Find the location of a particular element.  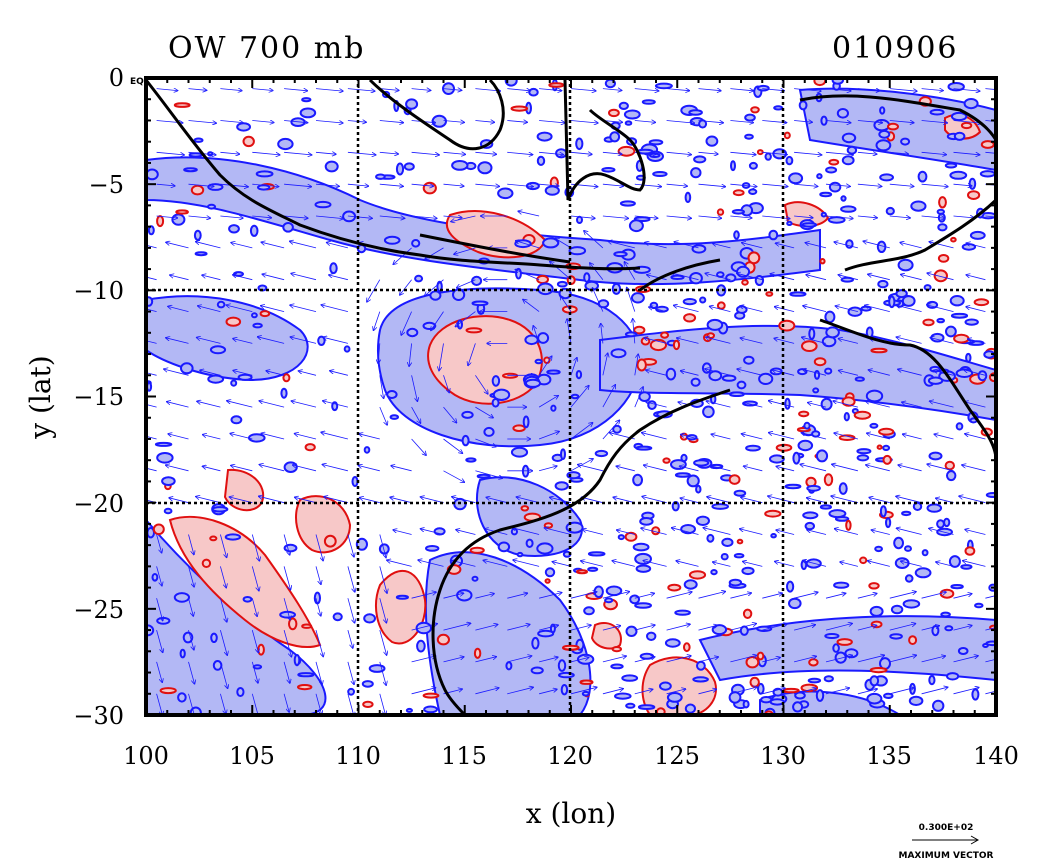

coast-north-west is located at coordinates (393, 175).